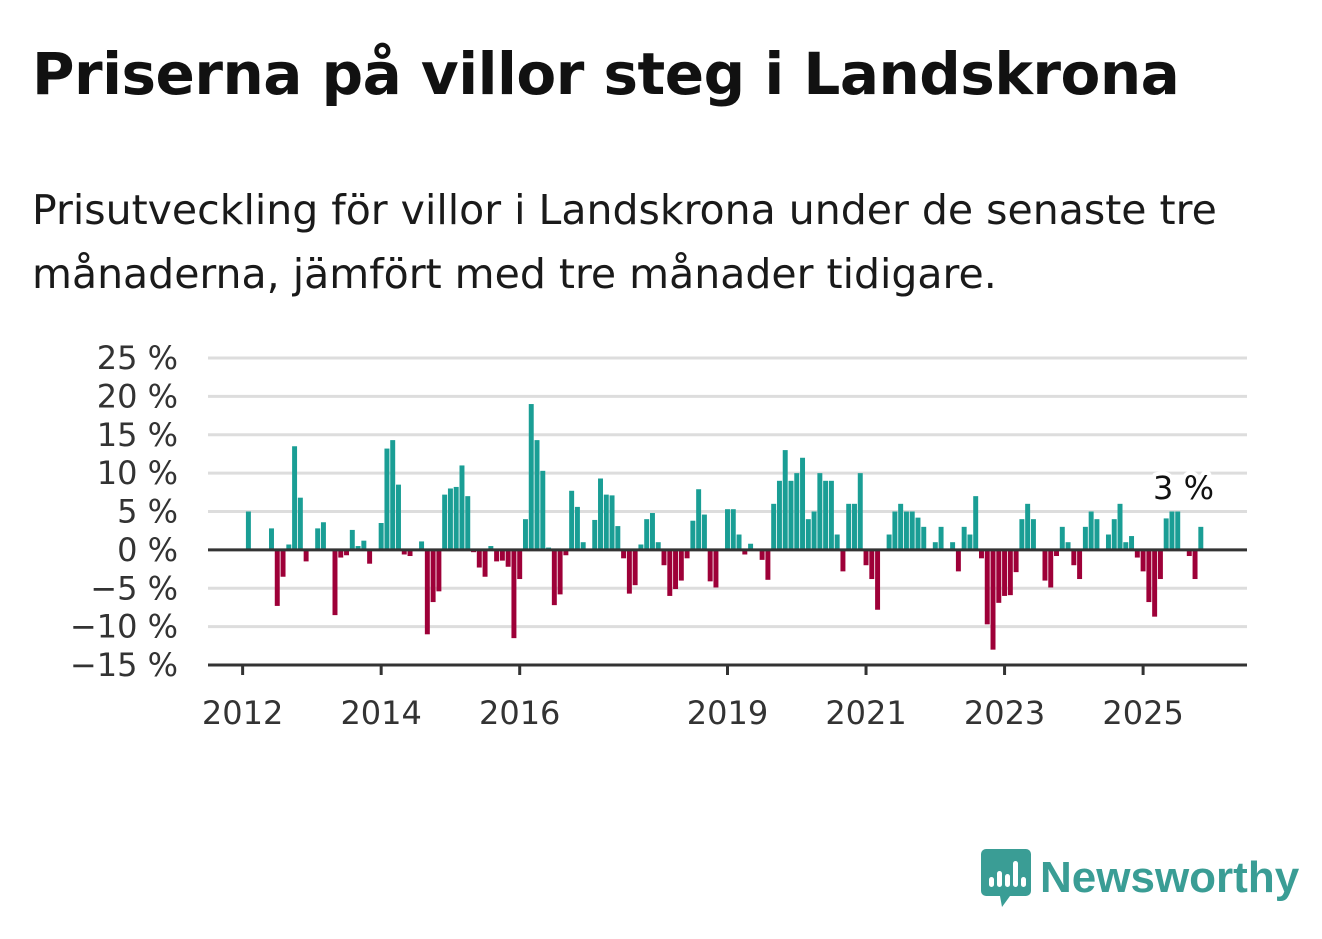 This screenshot has width=1322, height=939. I want to click on y-tick-label: −10 %, so click(124, 627).